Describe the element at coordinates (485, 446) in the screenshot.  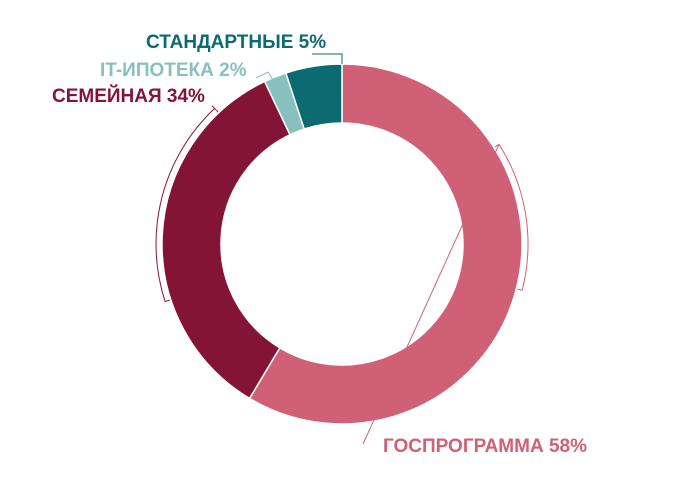
I see `slice-label-0: ГОСПРОГРАММА 58%` at that location.